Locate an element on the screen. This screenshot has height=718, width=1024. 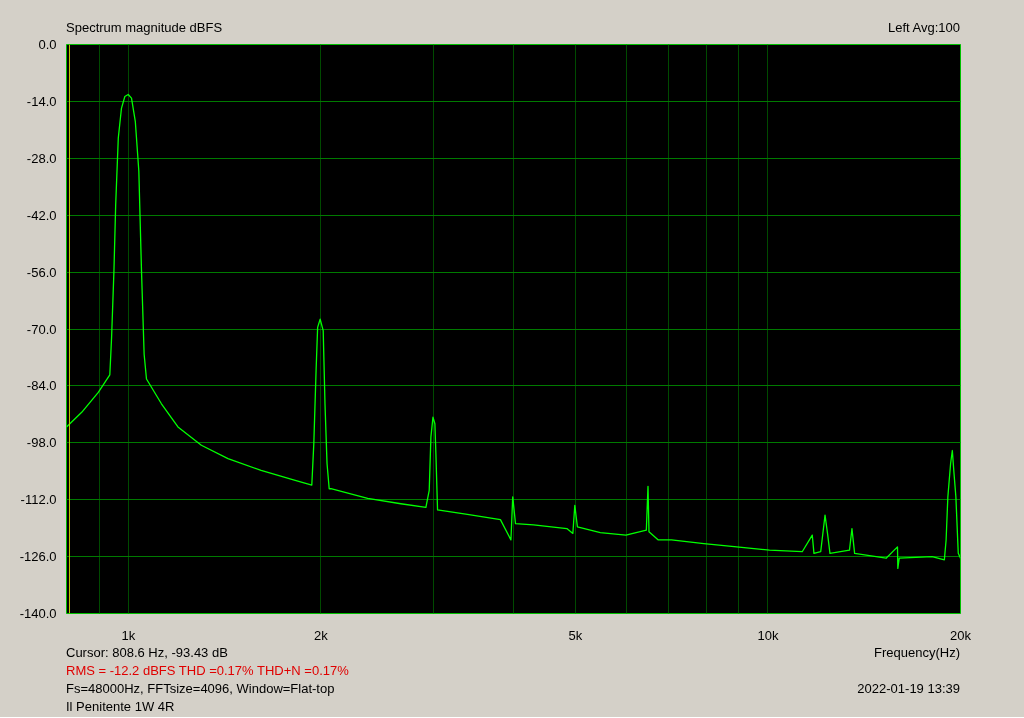
y-tick-label: -14.0 is located at coordinates (41, 101).